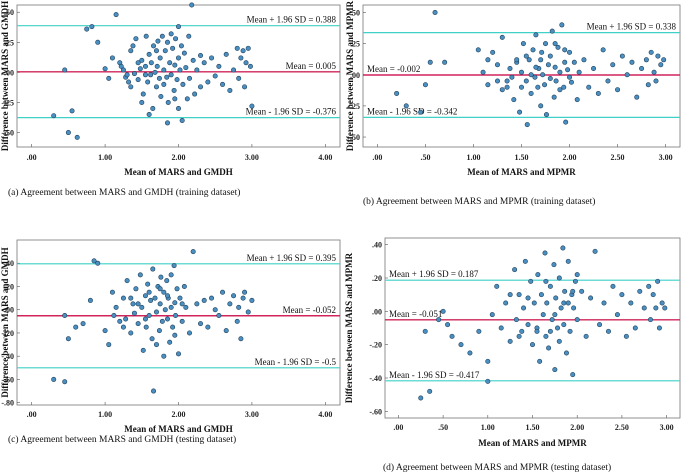  Describe the element at coordinates (7, 333) in the screenshot. I see `y-tick-label: -.20` at that location.